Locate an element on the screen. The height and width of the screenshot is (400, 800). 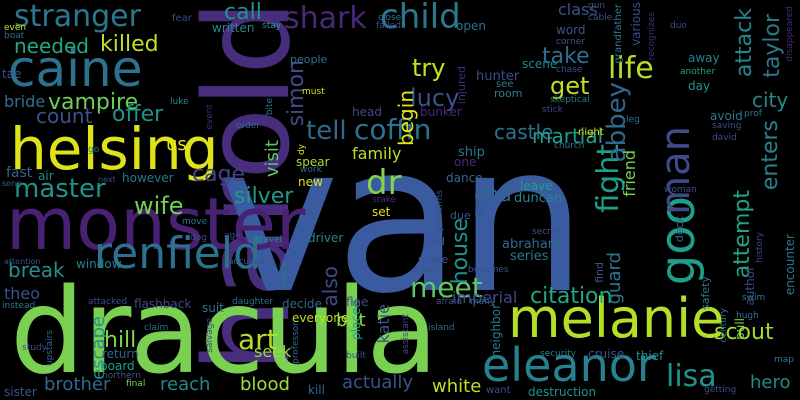
word-also: also is located at coordinates (330, 286).